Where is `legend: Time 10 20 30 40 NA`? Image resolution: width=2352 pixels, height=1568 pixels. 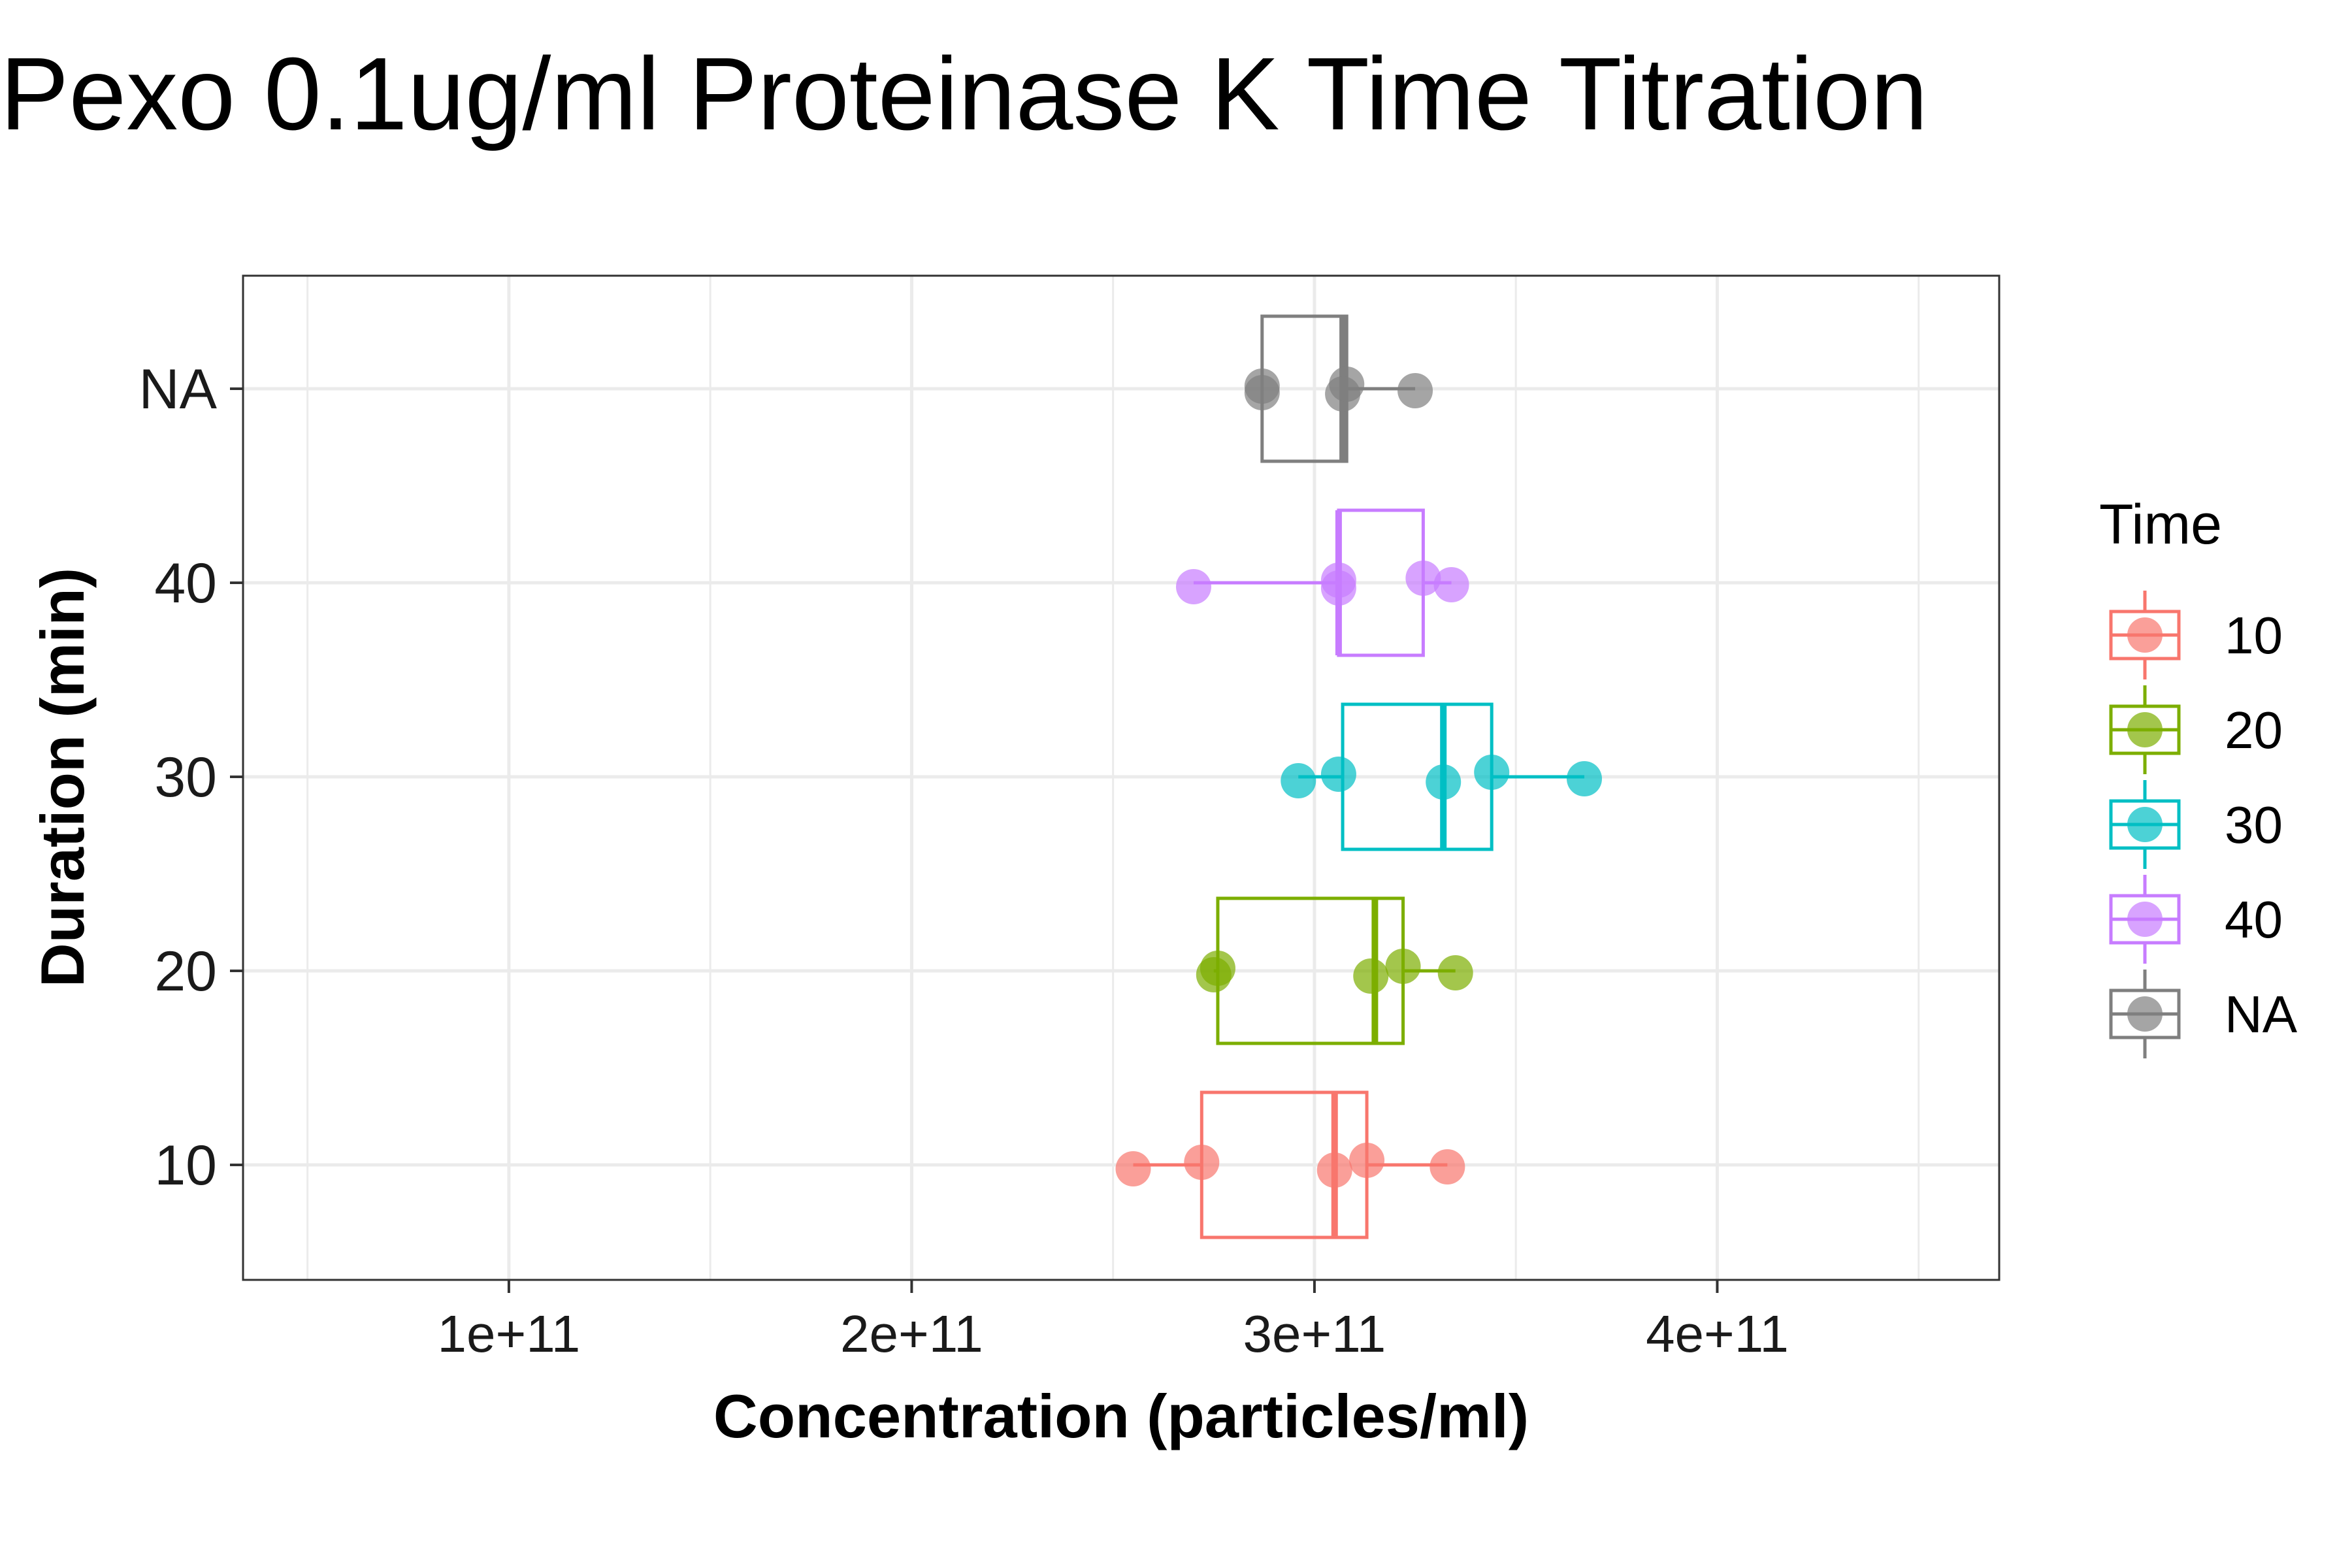
legend: Time 10 20 30 40 NA is located at coordinates (2198, 775).